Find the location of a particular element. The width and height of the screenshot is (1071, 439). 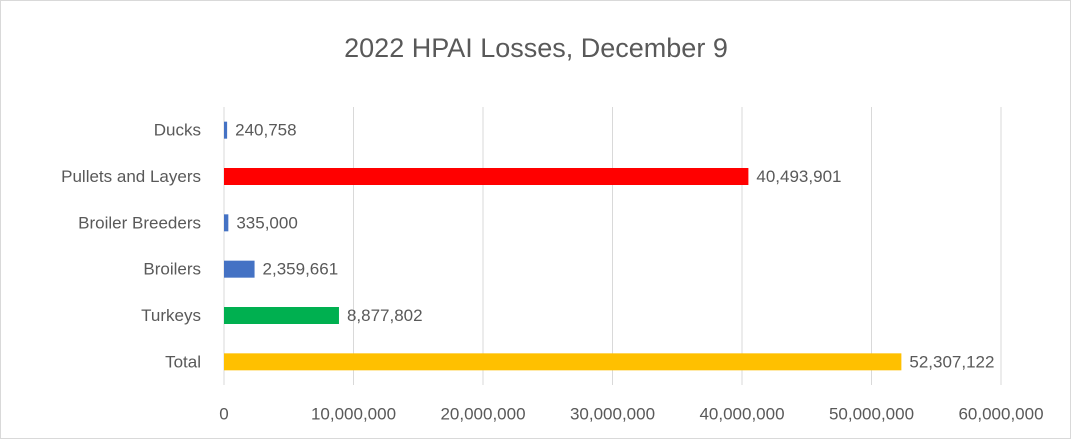

value-label: 52,307,122 is located at coordinates (951, 361).